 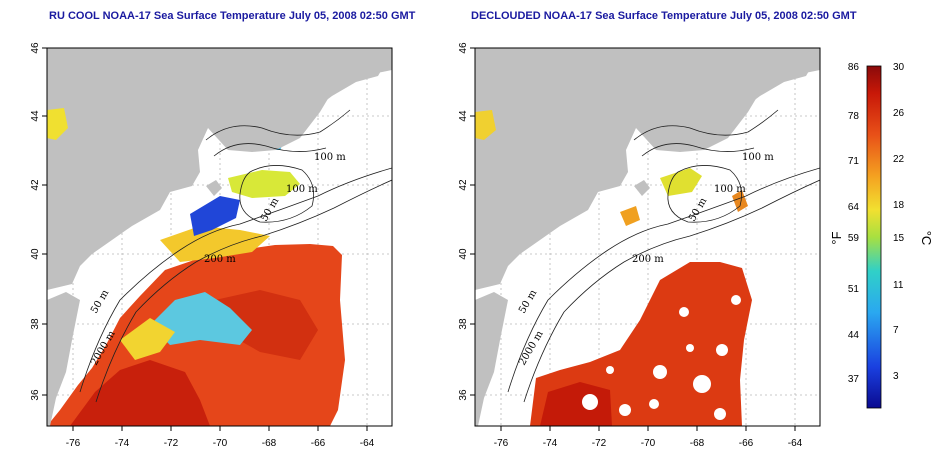 I want to click on fahrenheit-tick-label: 78, so click(x=854, y=116).